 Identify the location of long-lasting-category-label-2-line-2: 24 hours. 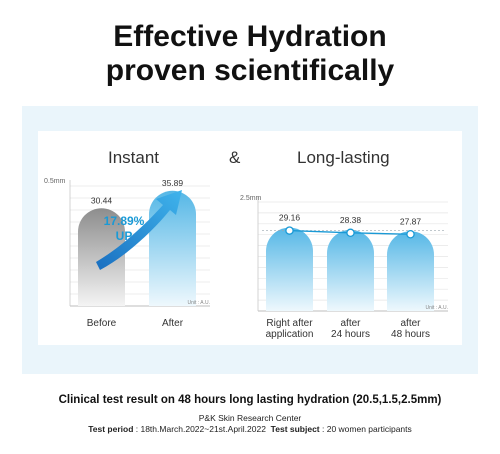
(350, 334).